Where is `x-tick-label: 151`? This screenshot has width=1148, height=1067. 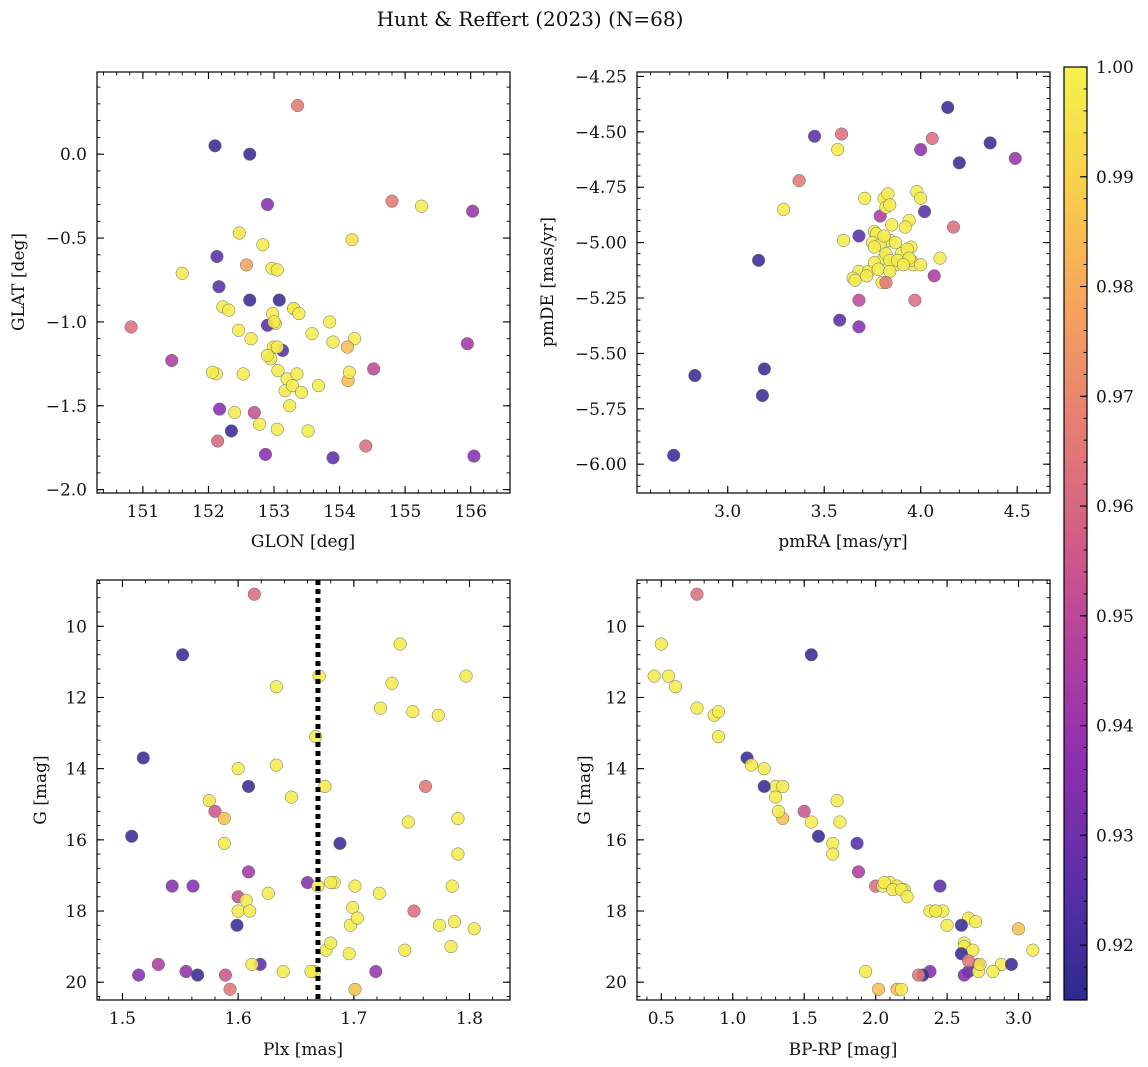
x-tick-label: 151 is located at coordinates (143, 512).